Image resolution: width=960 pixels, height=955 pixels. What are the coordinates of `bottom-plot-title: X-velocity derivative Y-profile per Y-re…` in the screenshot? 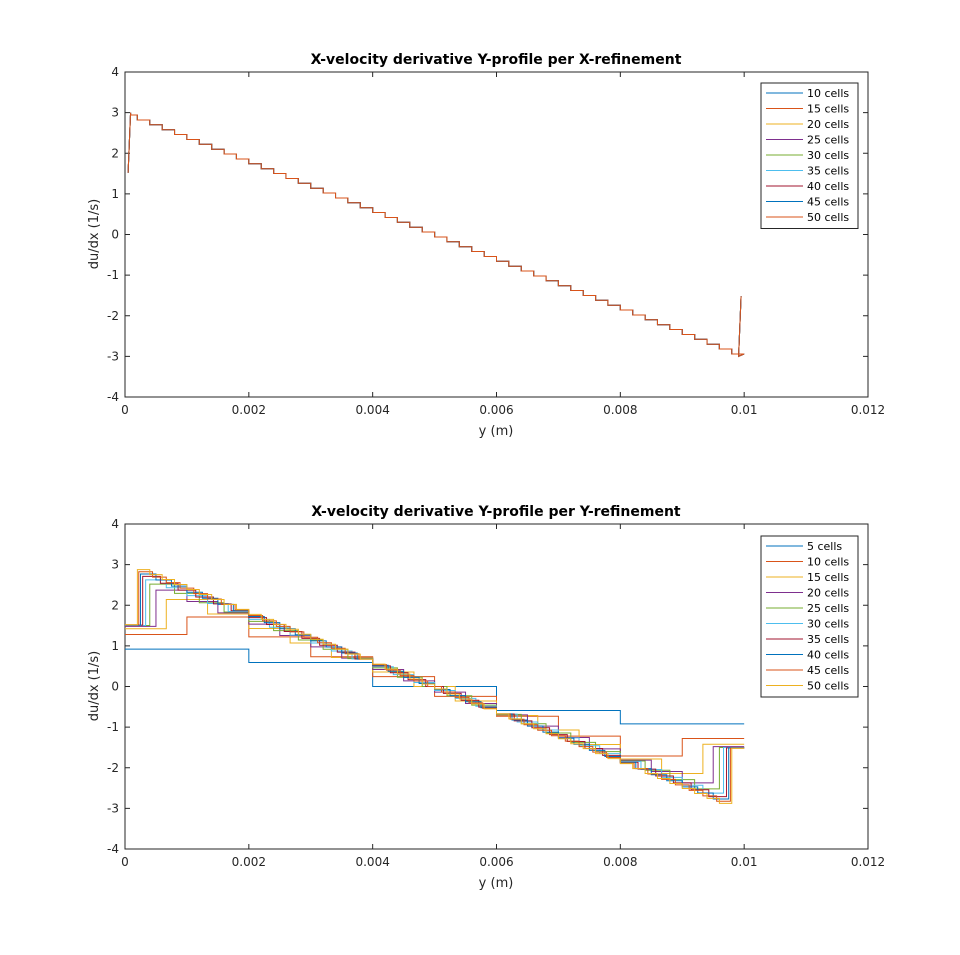 It's located at (496, 512).